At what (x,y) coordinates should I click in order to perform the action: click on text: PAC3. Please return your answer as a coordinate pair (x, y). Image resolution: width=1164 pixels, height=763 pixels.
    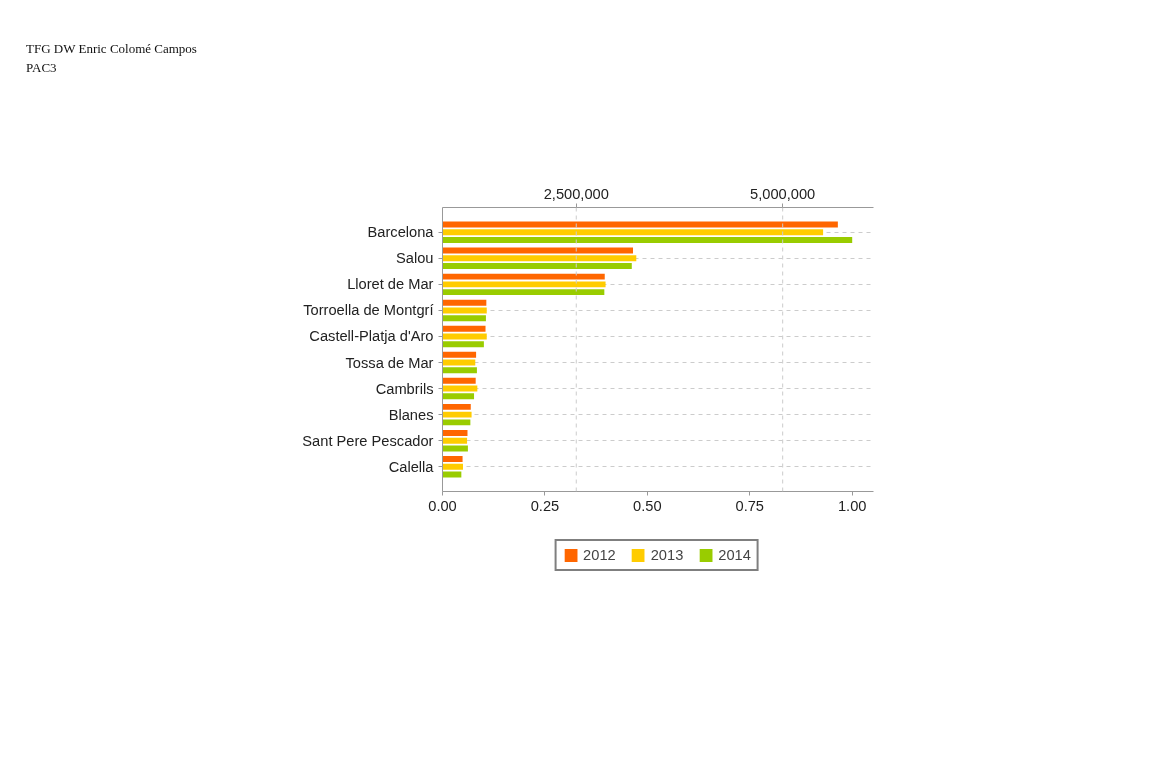
    Looking at the image, I should click on (41, 67).